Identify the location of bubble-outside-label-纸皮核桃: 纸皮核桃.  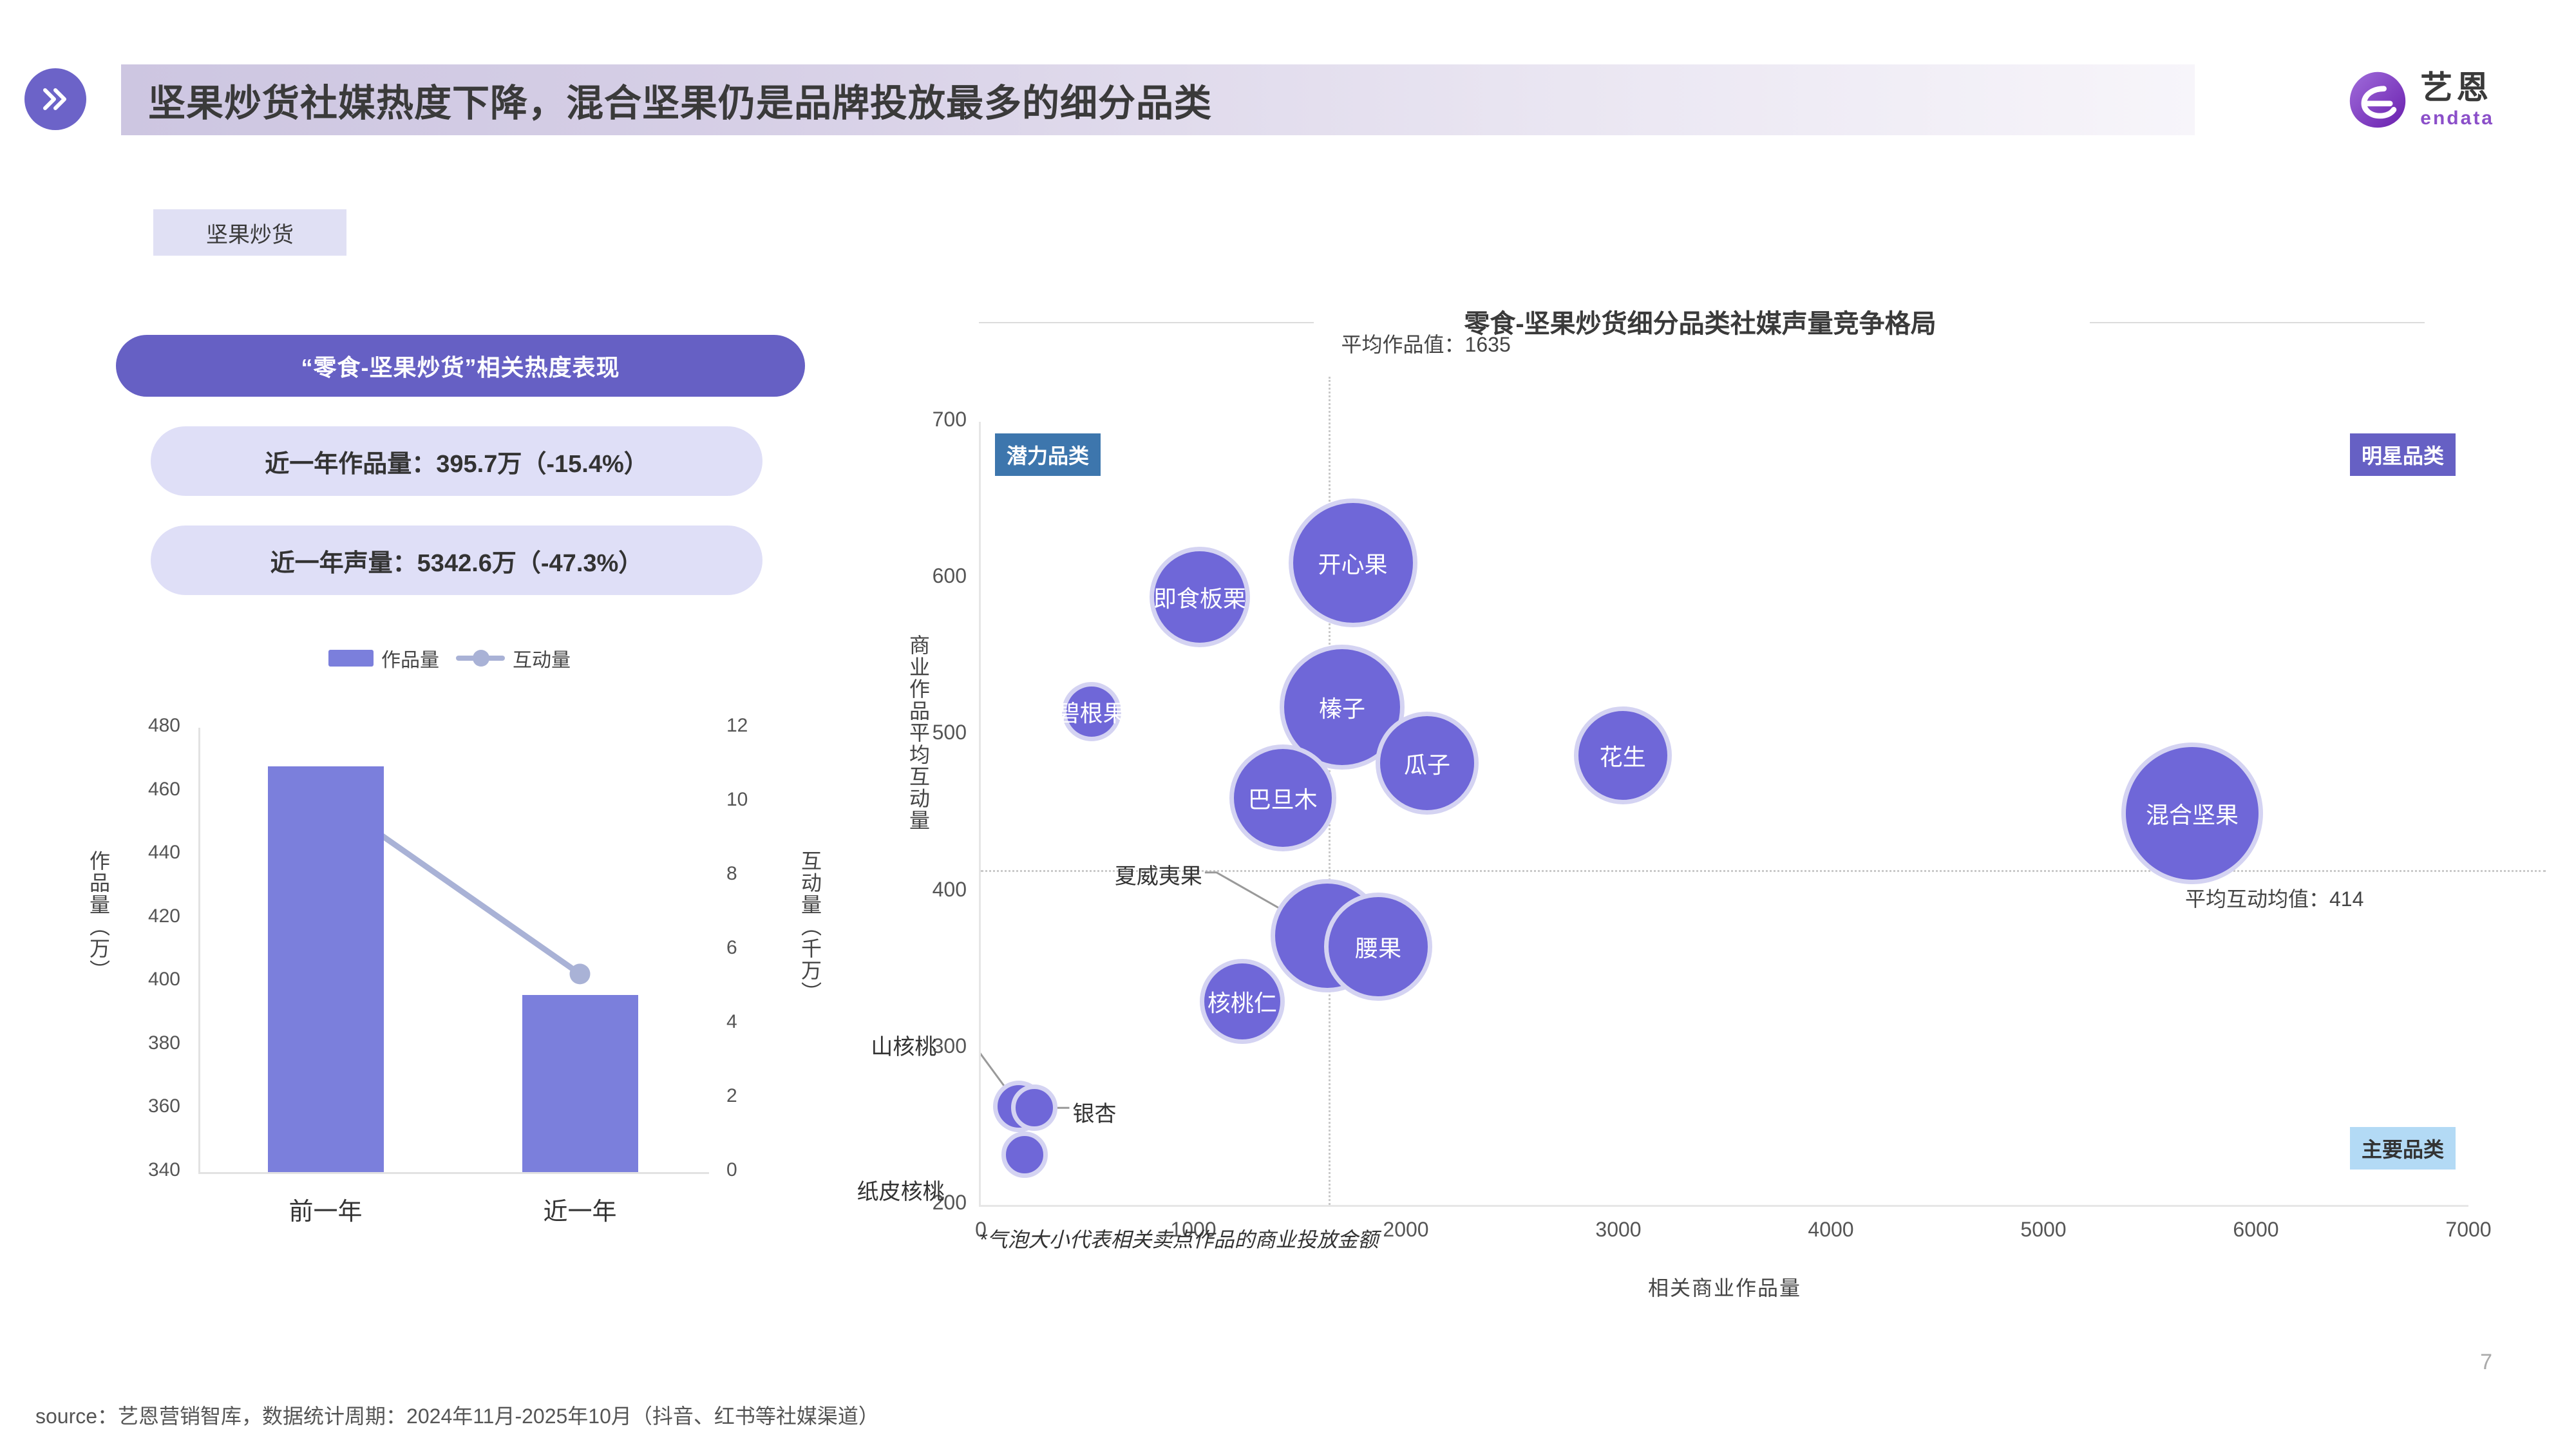
(901, 1192).